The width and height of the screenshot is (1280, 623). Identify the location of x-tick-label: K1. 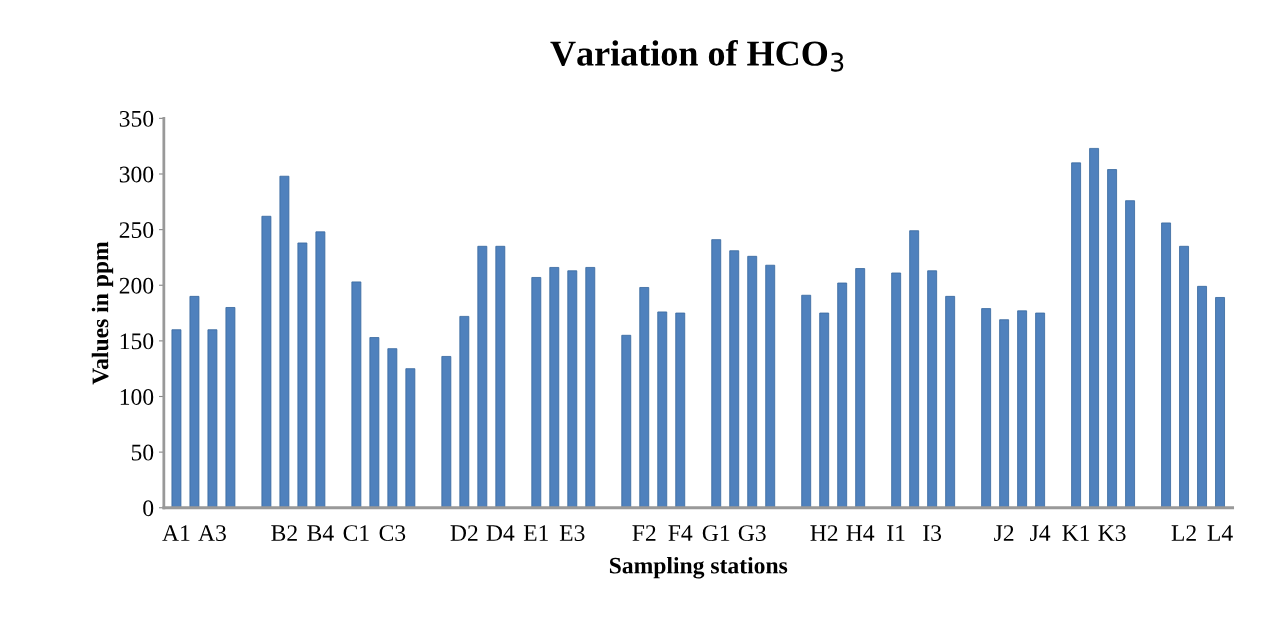
(1076, 533).